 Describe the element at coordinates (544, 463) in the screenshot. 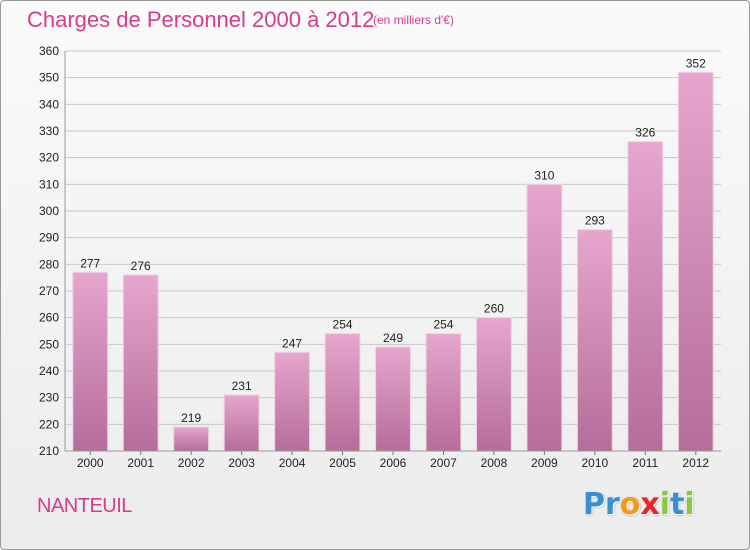

I see `x-tick-label-2009: 2009` at that location.